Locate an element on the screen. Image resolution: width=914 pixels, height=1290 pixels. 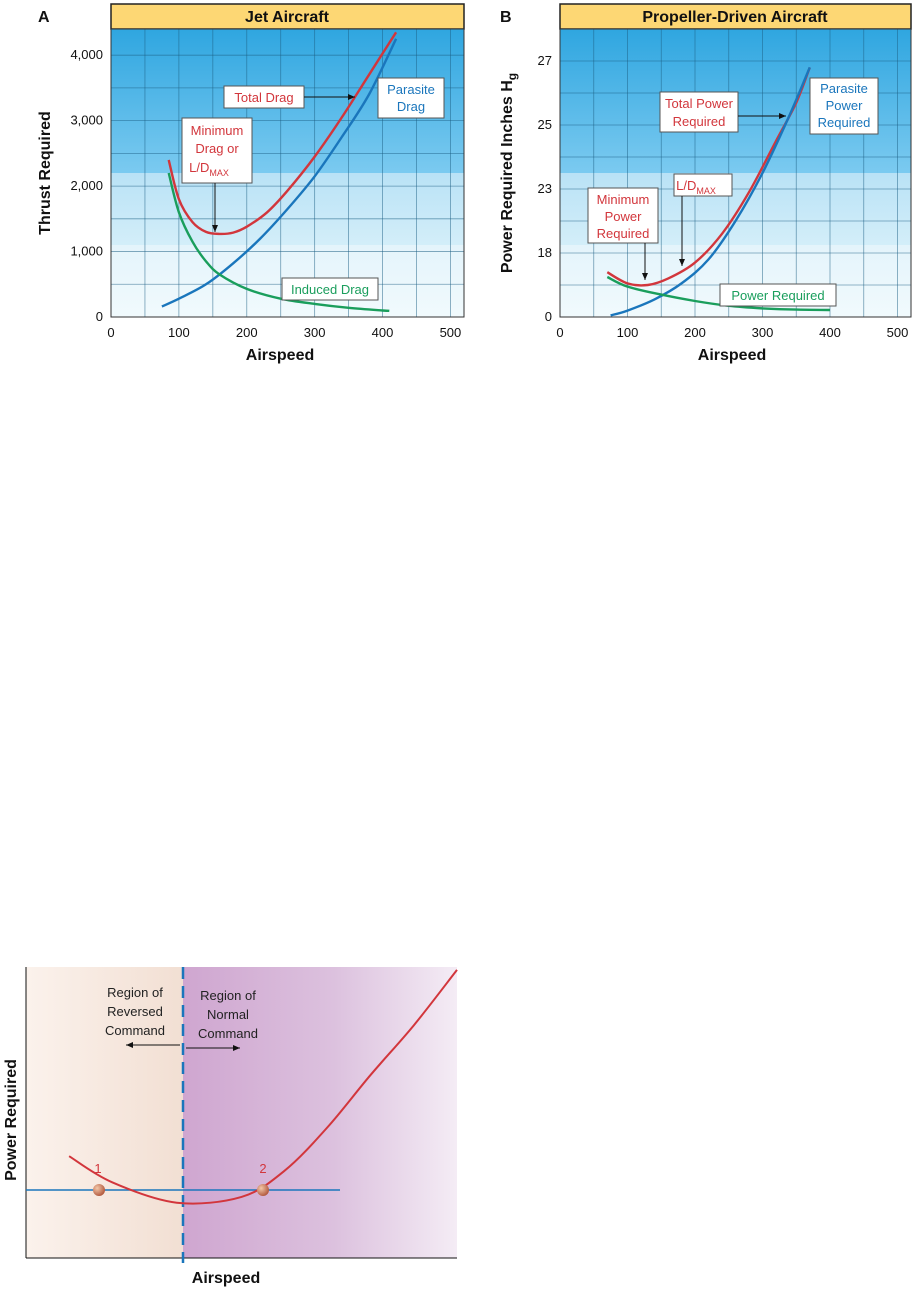
reversed-command-label: Region of Reversed Command is located at coordinates (142, 1016).